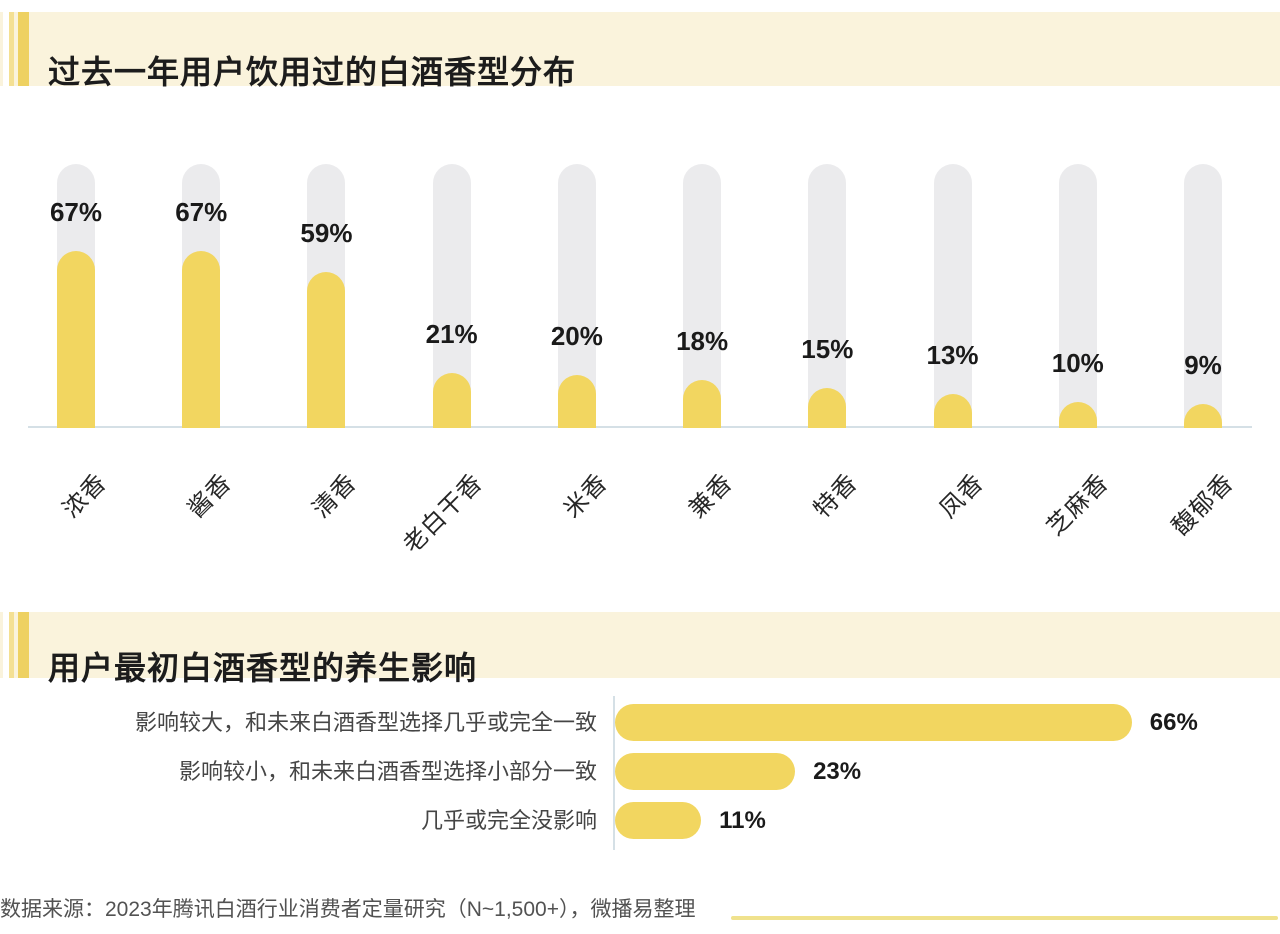  Describe the element at coordinates (614, 773) in the screenshot. I see `chart2-axis-line` at that location.